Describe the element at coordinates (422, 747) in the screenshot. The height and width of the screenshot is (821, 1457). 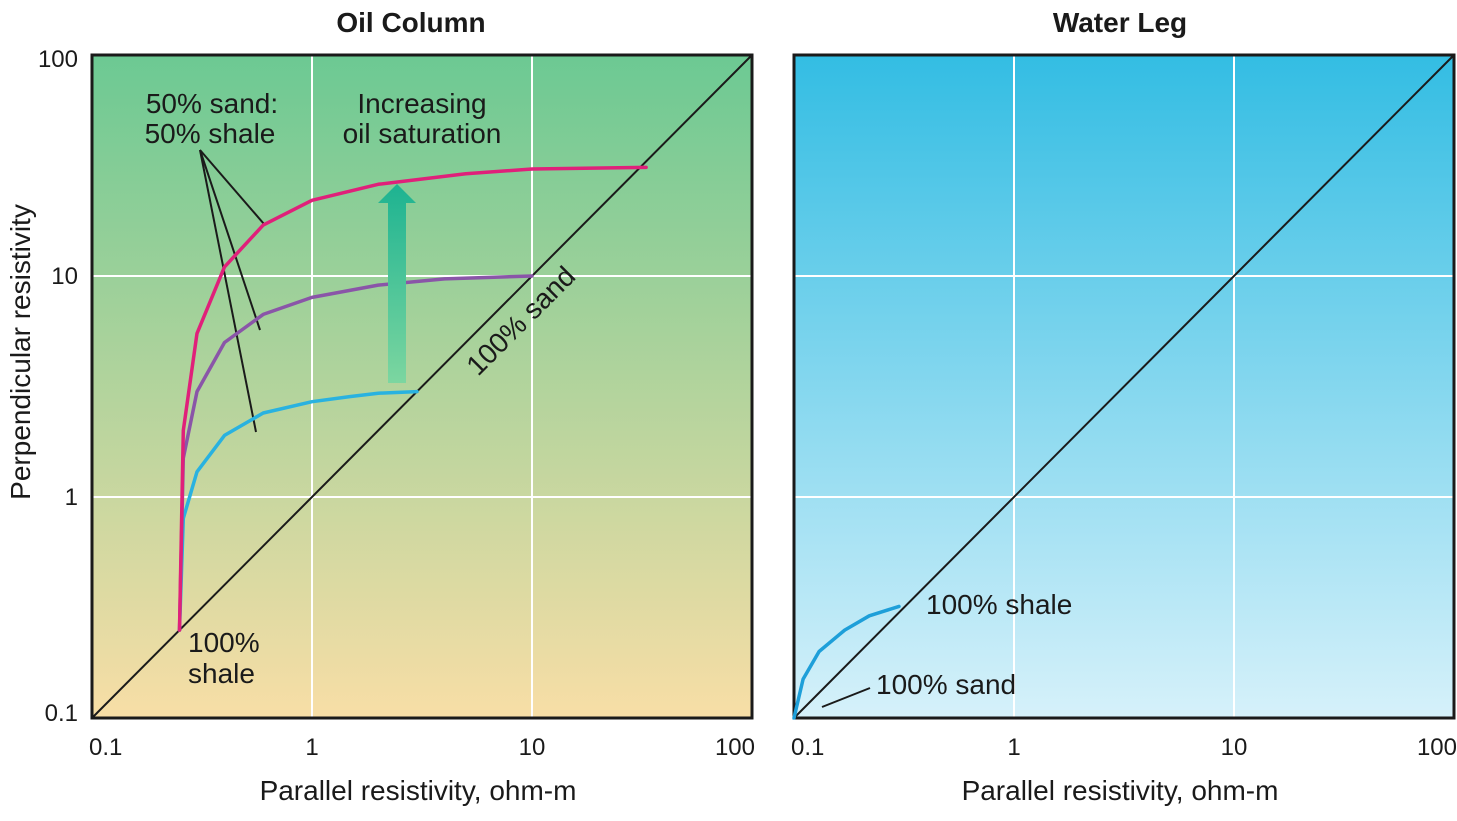
I see `oil-x-ticks: 0.1 1 10 100` at that location.